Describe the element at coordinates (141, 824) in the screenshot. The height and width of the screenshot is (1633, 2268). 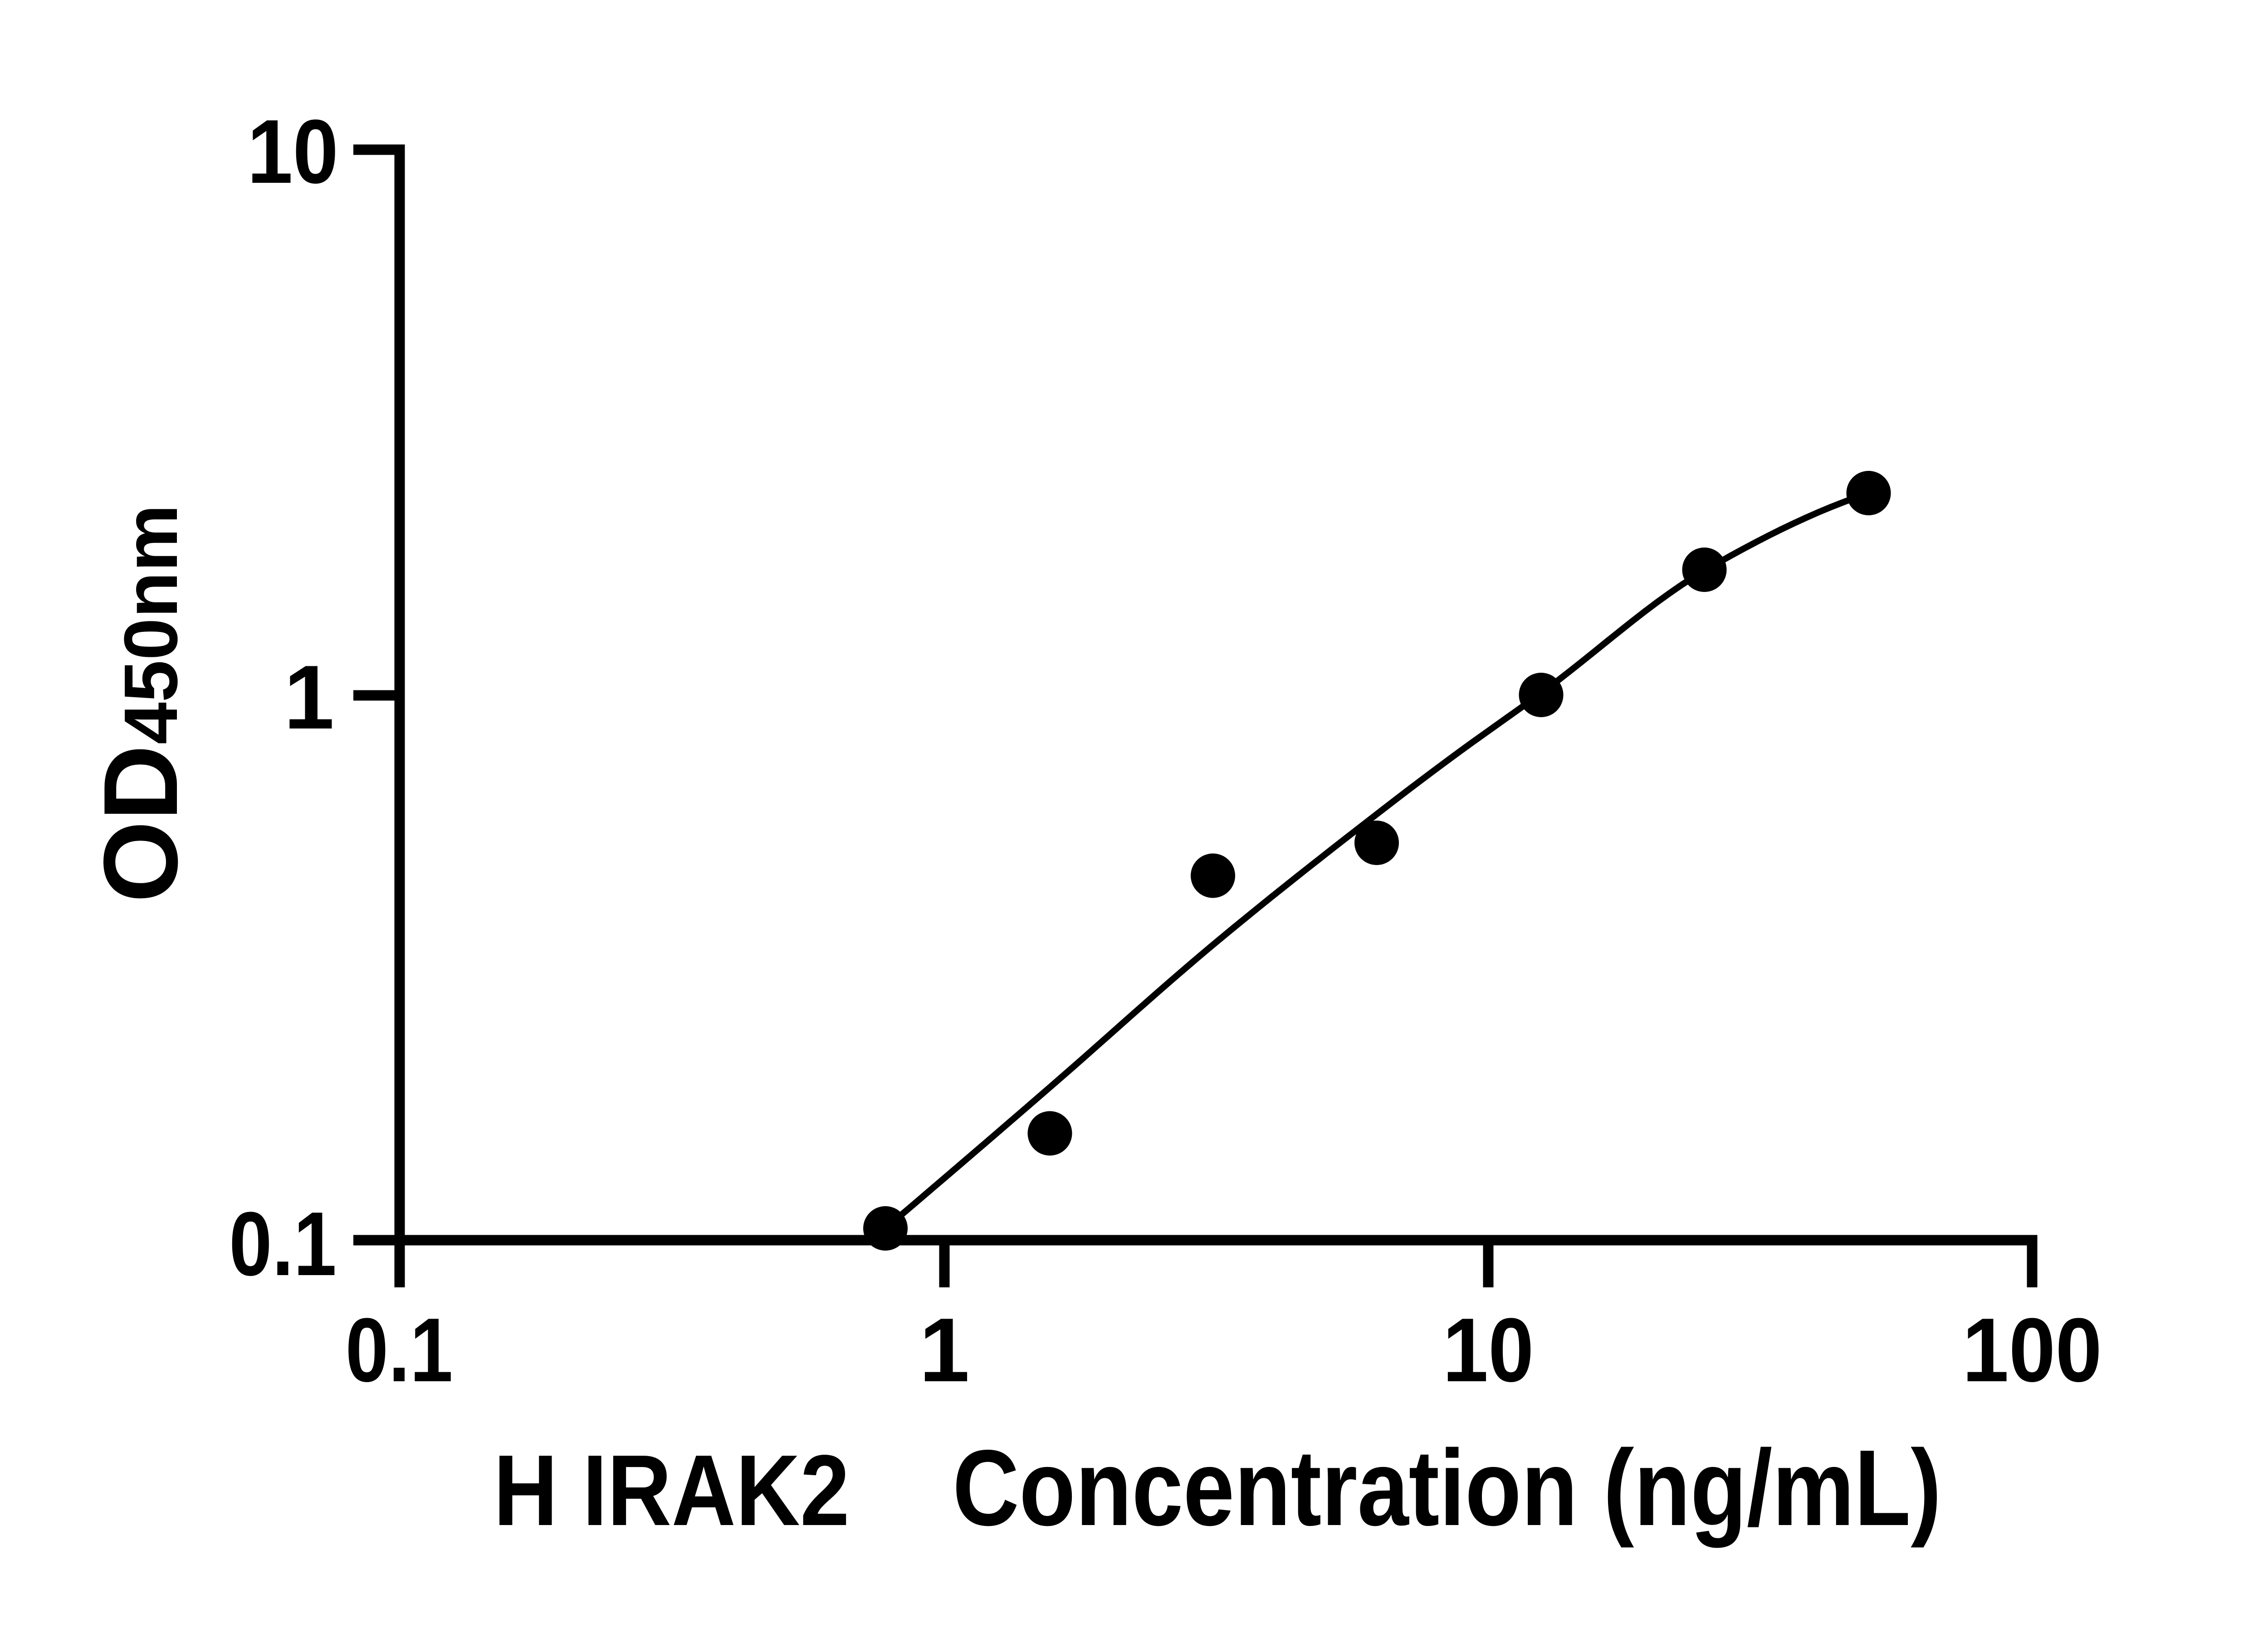
I see `svg-text: OD` at that location.